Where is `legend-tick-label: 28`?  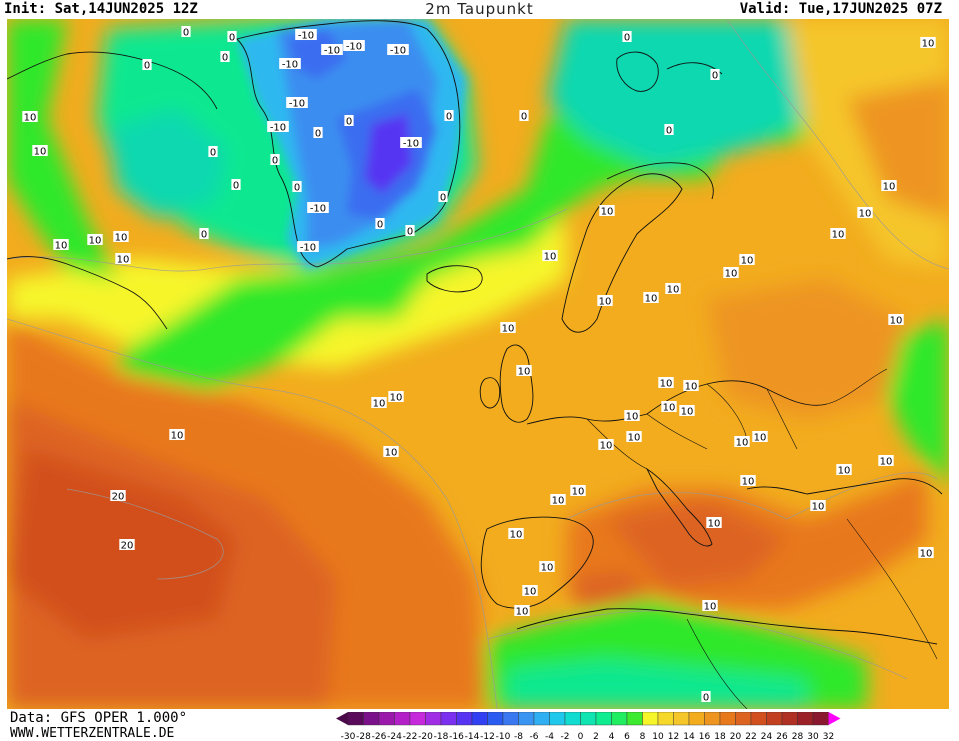 legend-tick-label: 28 is located at coordinates (798, 736).